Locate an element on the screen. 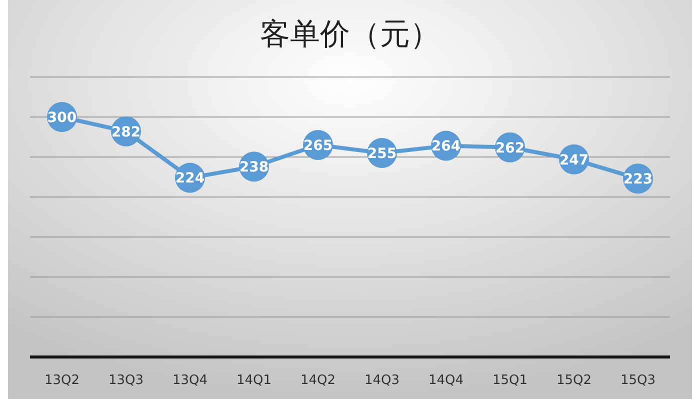  data-label: 262 is located at coordinates (510, 148).